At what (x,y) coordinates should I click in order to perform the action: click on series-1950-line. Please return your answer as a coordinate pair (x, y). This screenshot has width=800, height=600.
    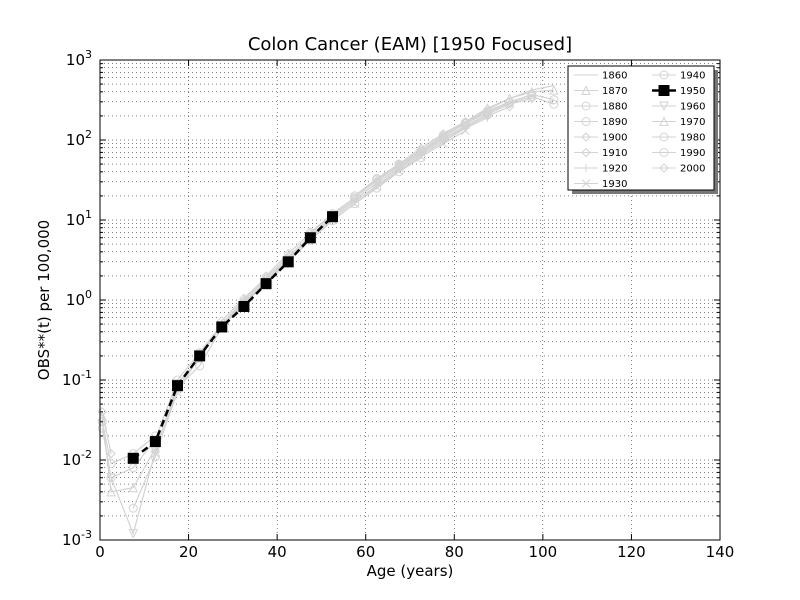
    Looking at the image, I should click on (233, 337).